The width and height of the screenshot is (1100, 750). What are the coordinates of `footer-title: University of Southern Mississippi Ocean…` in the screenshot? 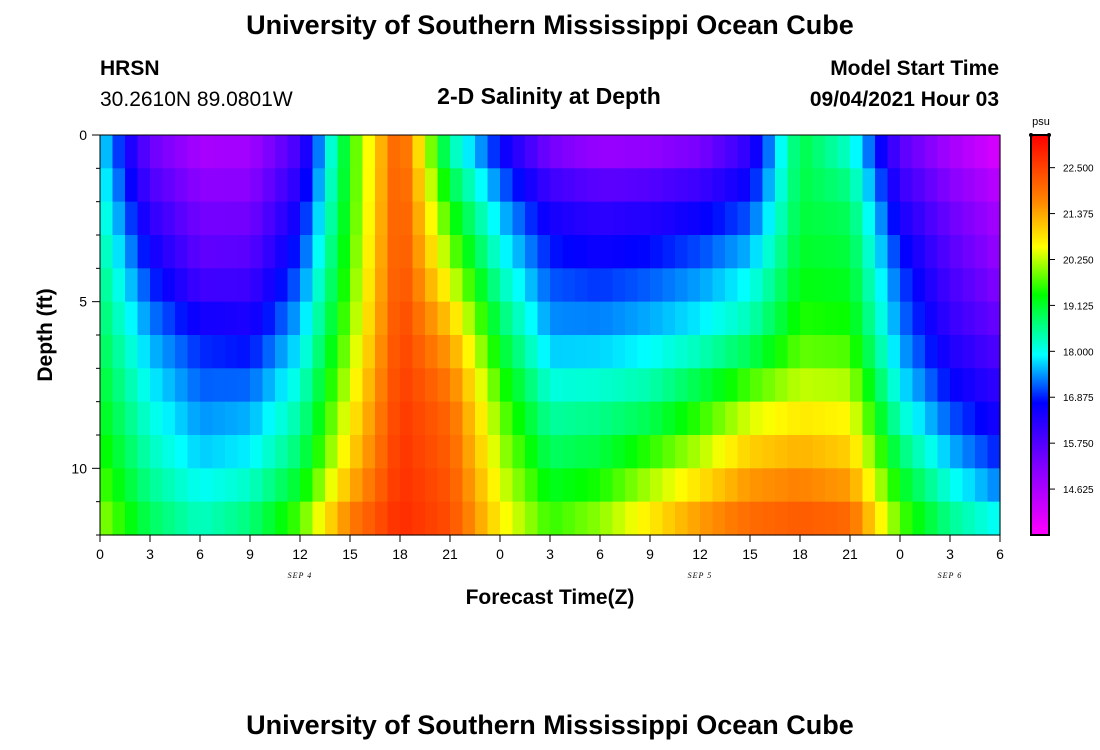 It's located at (550, 725).